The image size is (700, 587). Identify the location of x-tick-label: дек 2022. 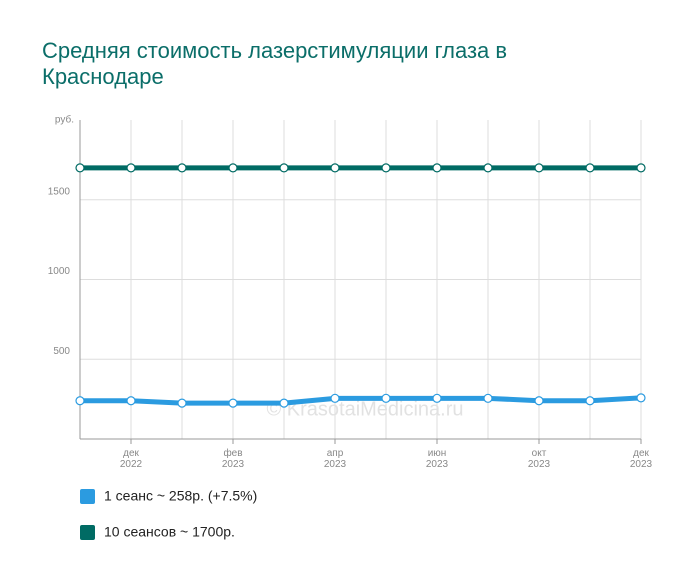
(131, 459).